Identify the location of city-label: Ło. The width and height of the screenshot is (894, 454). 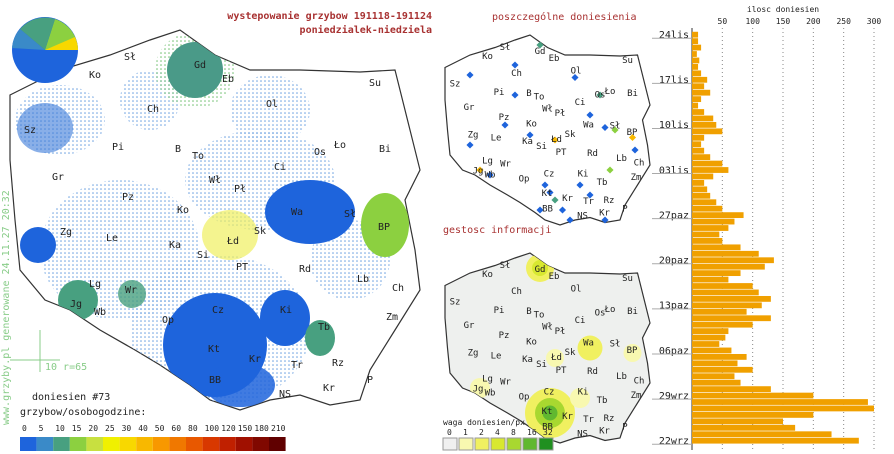
(610, 92).